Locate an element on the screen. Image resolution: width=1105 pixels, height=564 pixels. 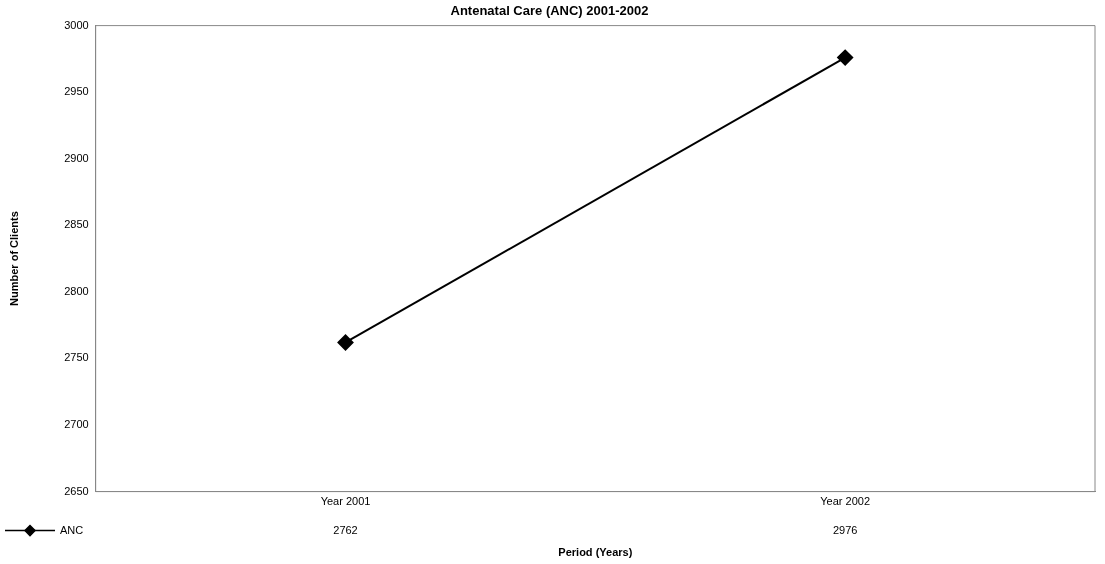
y-tick-label: 2950 is located at coordinates (76, 91).